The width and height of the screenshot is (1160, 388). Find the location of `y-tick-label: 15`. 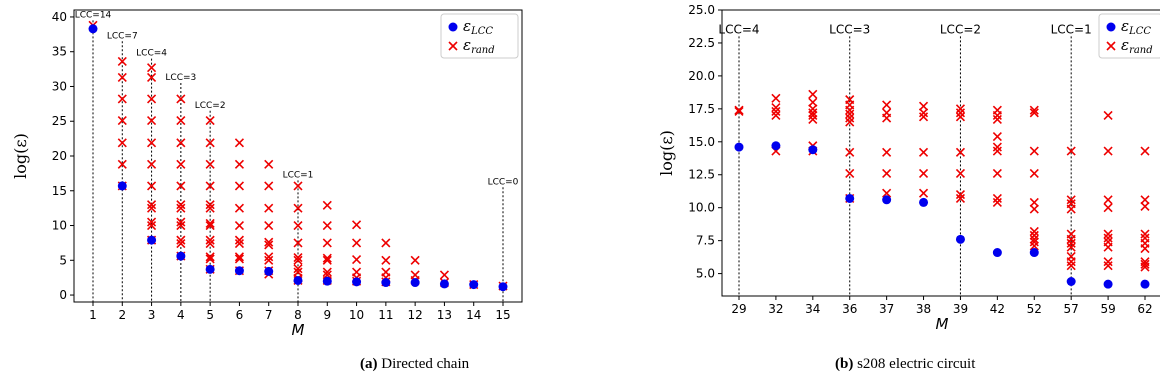

y-tick-label: 15 is located at coordinates (59, 191).